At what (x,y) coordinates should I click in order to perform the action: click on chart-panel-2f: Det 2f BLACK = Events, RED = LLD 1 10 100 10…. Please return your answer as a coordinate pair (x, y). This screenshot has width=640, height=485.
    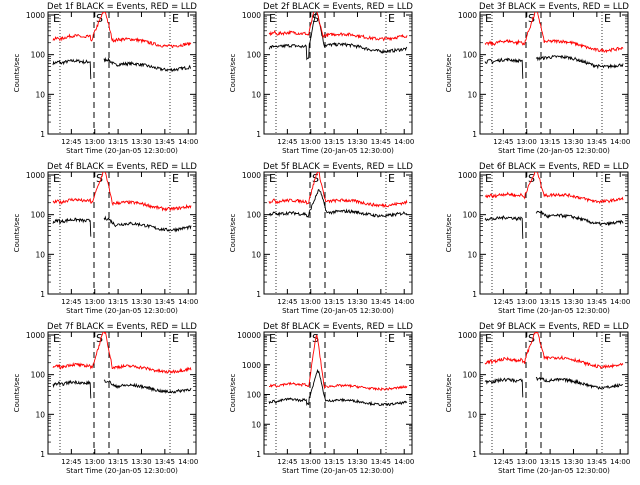
    Looking at the image, I should click on (321, 78).